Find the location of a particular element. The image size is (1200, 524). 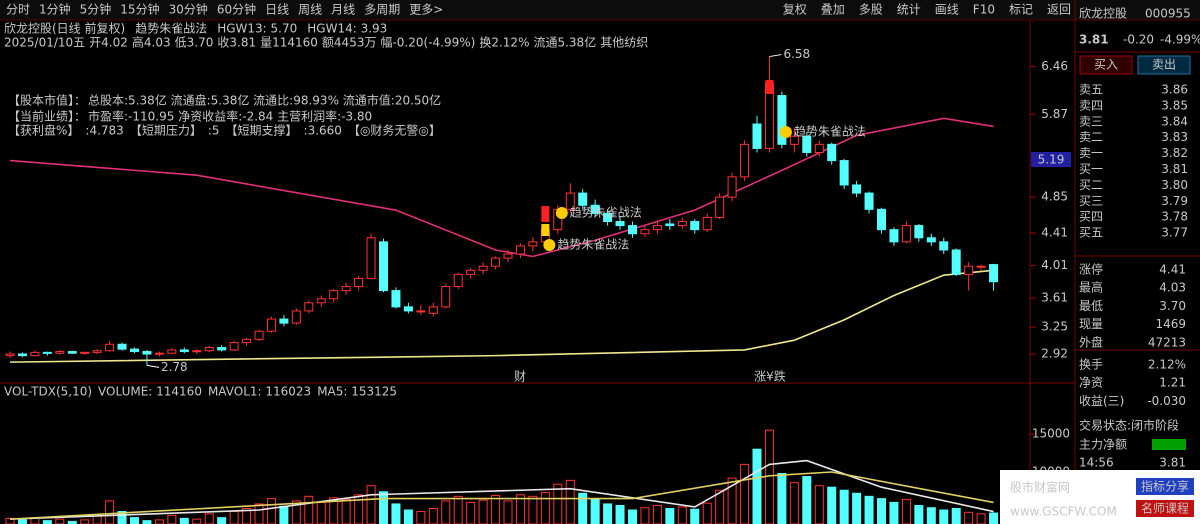

watermark-tag-bg is located at coordinates (1165, 486).